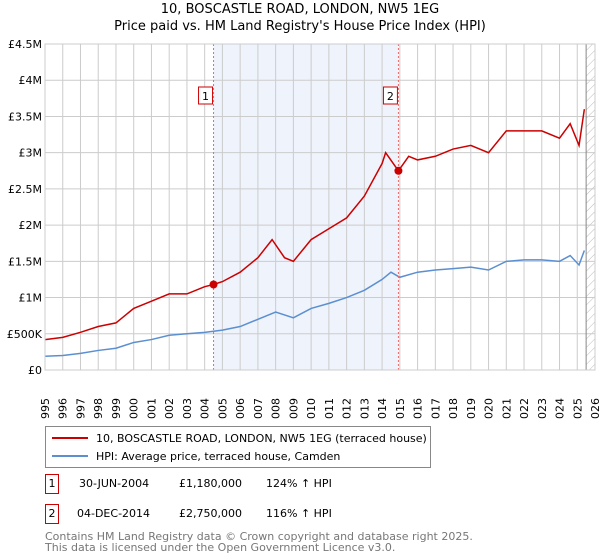 Image resolution: width=600 pixels, height=560 pixels. I want to click on x-tick-label: 2000, so click(134, 409).